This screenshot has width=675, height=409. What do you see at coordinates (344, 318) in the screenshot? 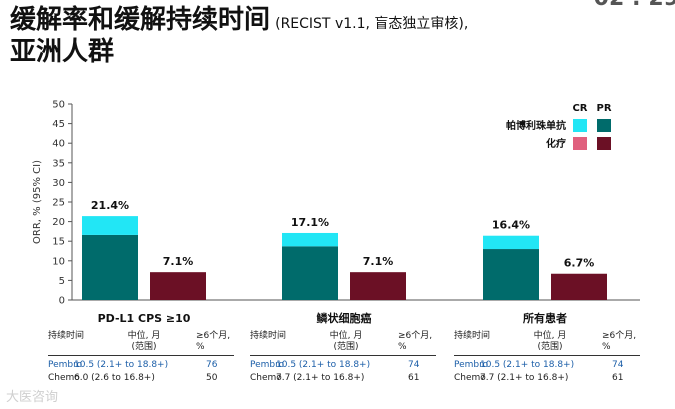
I see `category-label: 鳞状细胞癌` at bounding box center [344, 318].